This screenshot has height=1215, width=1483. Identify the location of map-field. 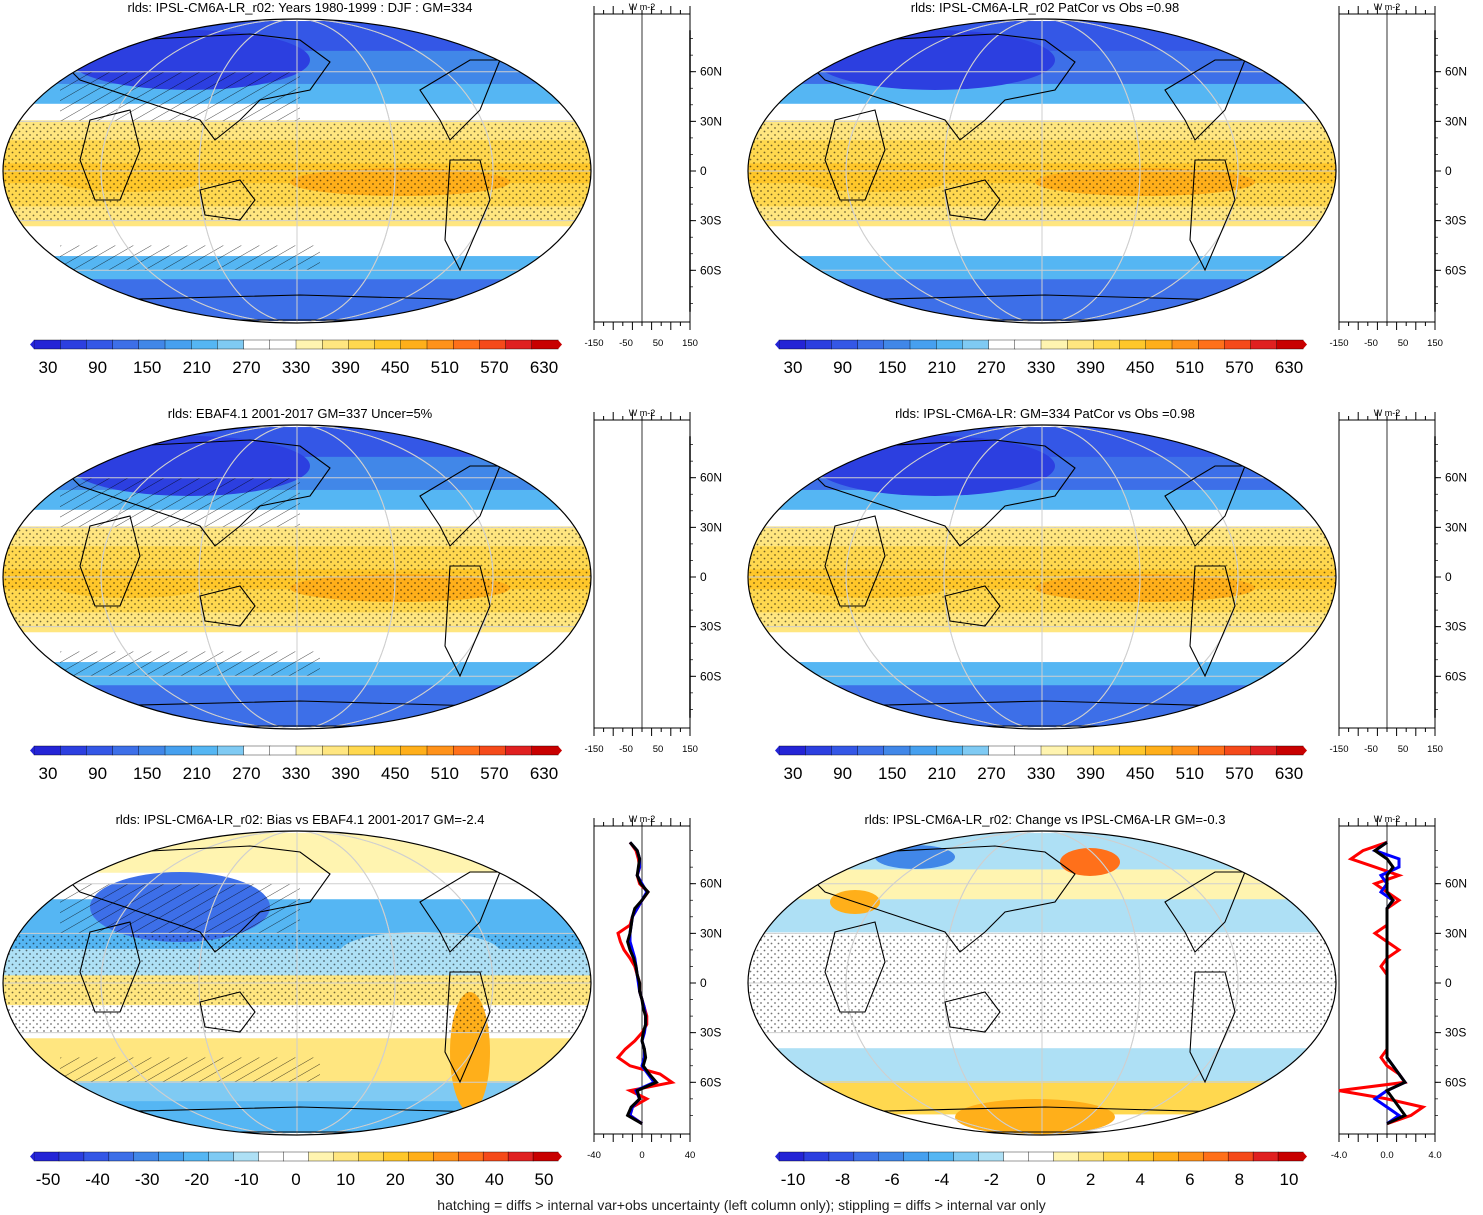
(297, 171).